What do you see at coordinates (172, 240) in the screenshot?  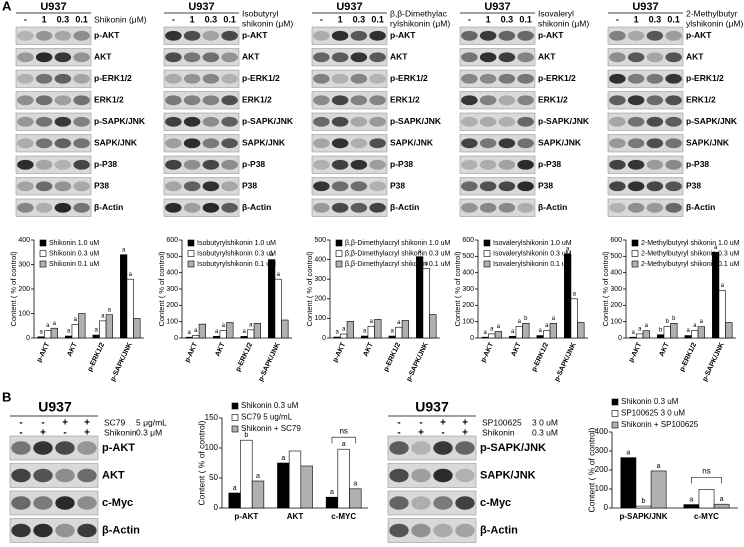 I see `y-tick-label: 600` at bounding box center [172, 240].